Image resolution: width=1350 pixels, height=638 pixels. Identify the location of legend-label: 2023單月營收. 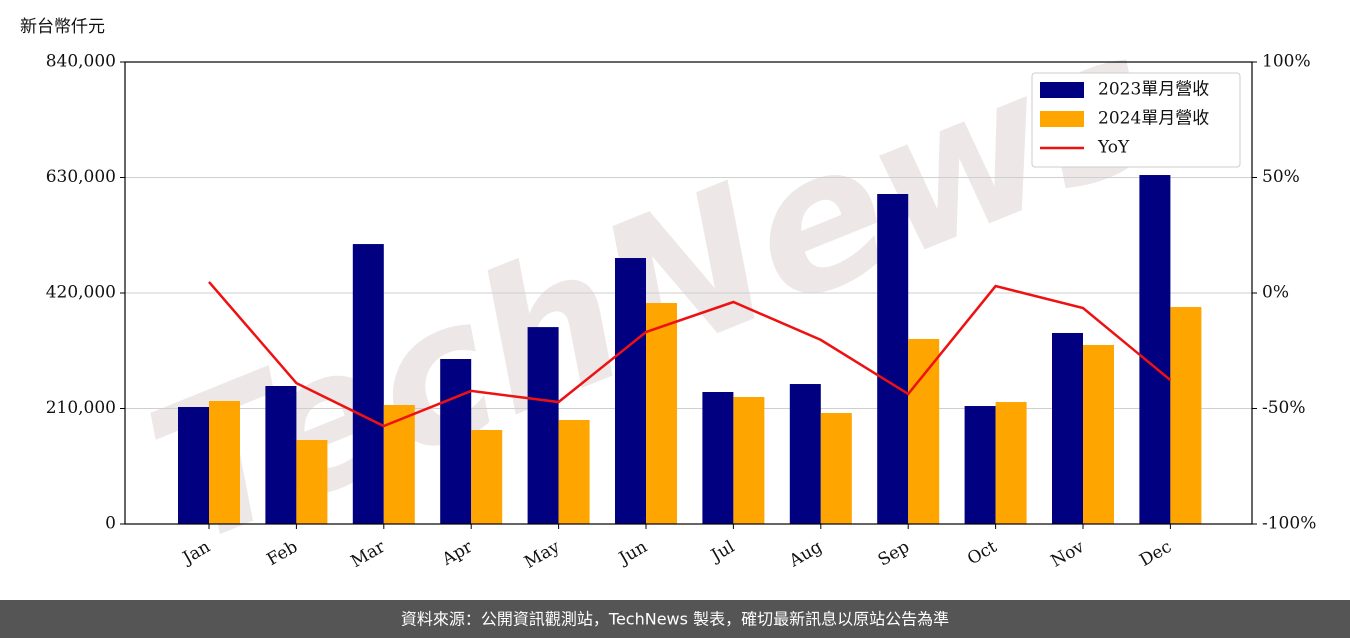
(1153, 90).